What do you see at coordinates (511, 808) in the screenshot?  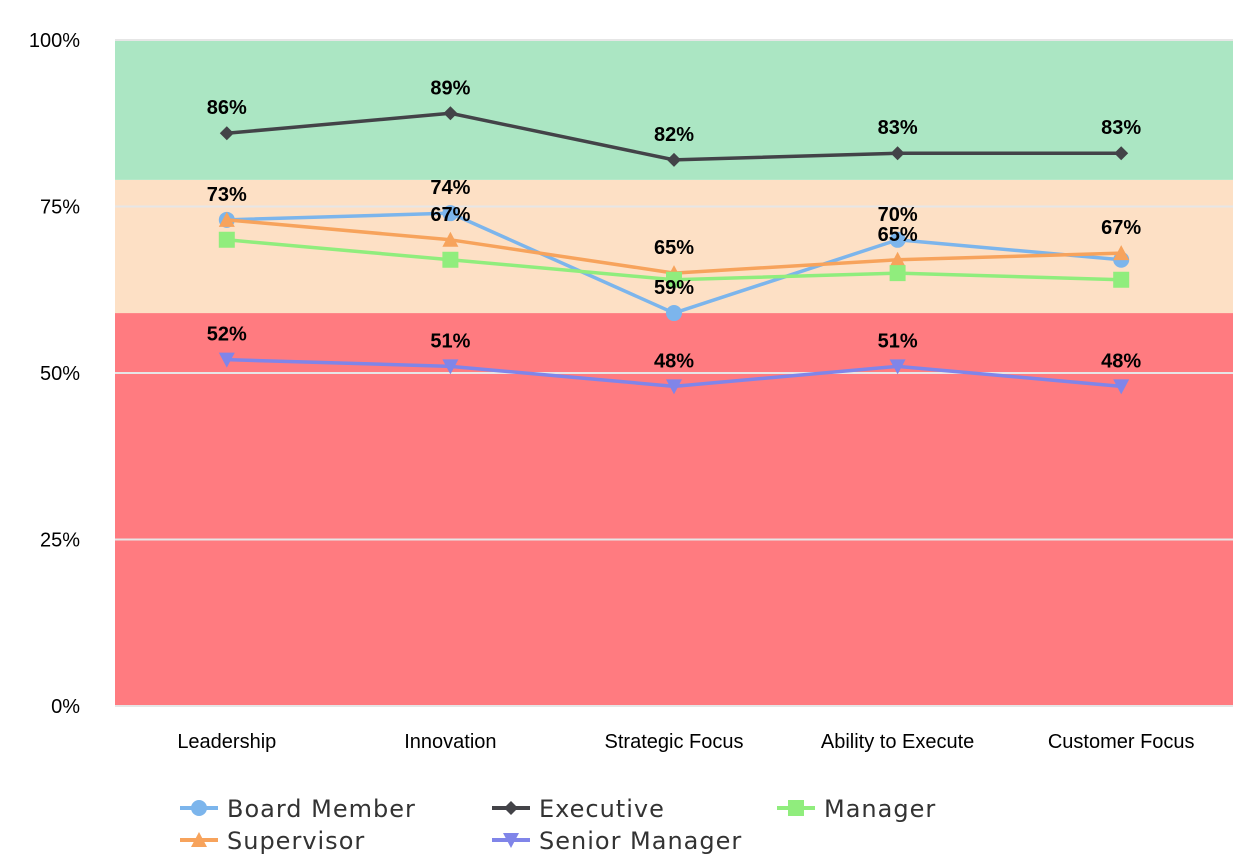 I see `legend-marker-executive` at bounding box center [511, 808].